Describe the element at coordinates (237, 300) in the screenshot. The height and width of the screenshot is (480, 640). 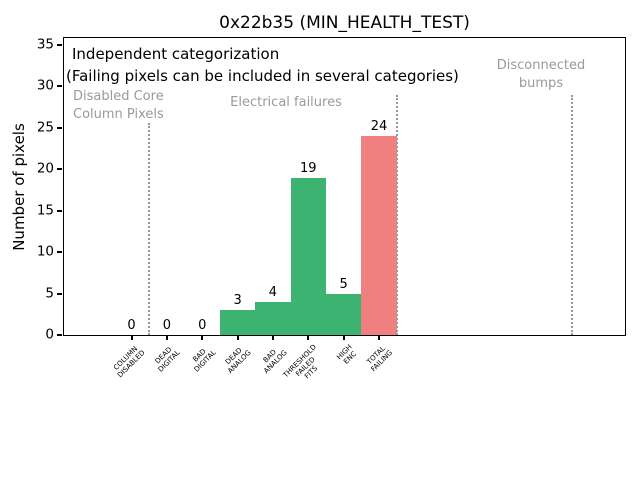
I see `bar-value-label: 3` at that location.